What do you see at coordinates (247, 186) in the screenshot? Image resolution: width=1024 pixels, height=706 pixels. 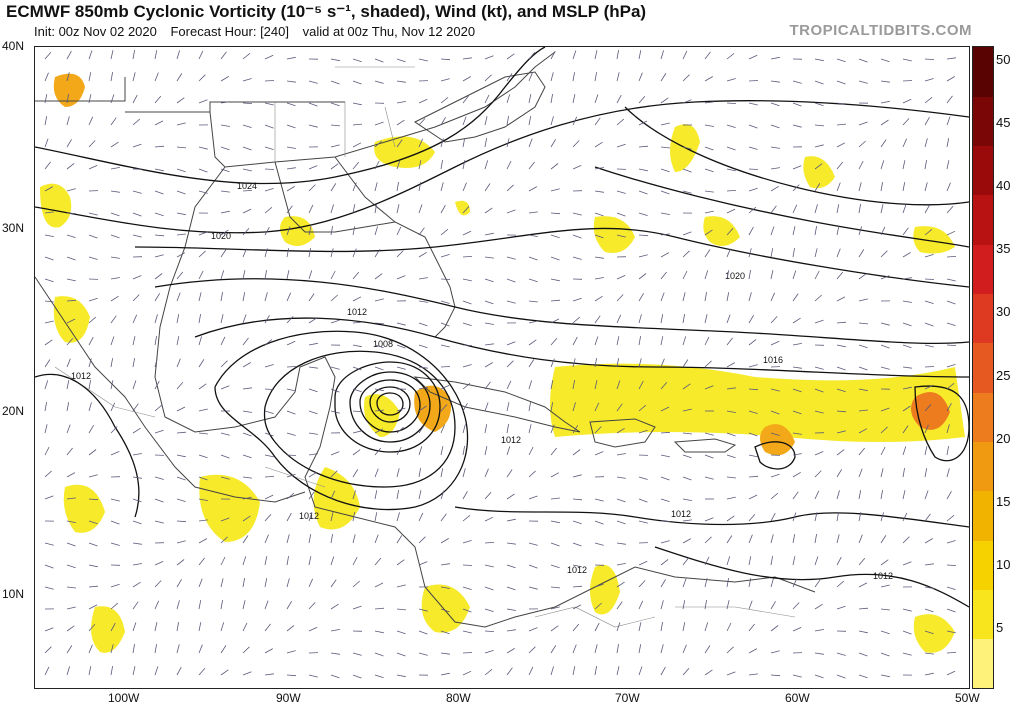 I see `isobar-label: 1024` at bounding box center [247, 186].